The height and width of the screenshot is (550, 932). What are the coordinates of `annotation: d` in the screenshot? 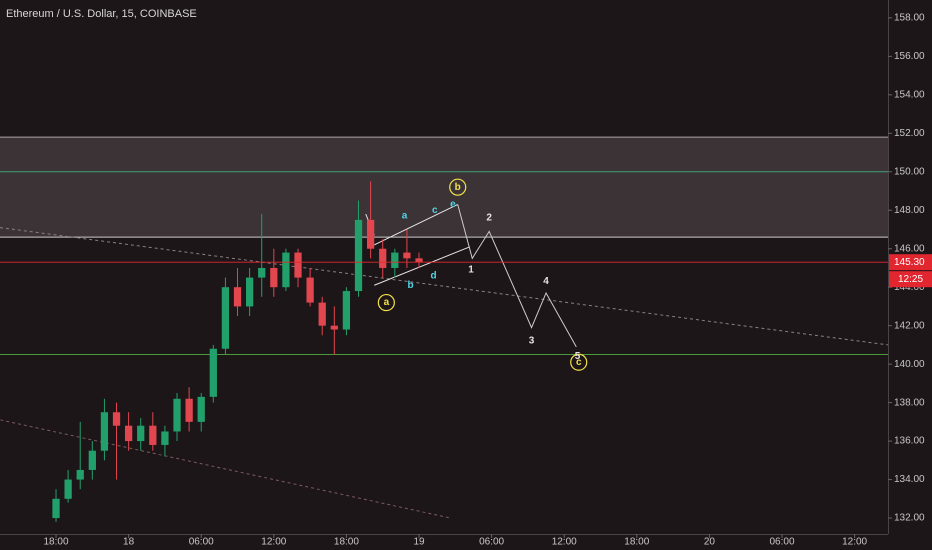 It's located at (433, 275).